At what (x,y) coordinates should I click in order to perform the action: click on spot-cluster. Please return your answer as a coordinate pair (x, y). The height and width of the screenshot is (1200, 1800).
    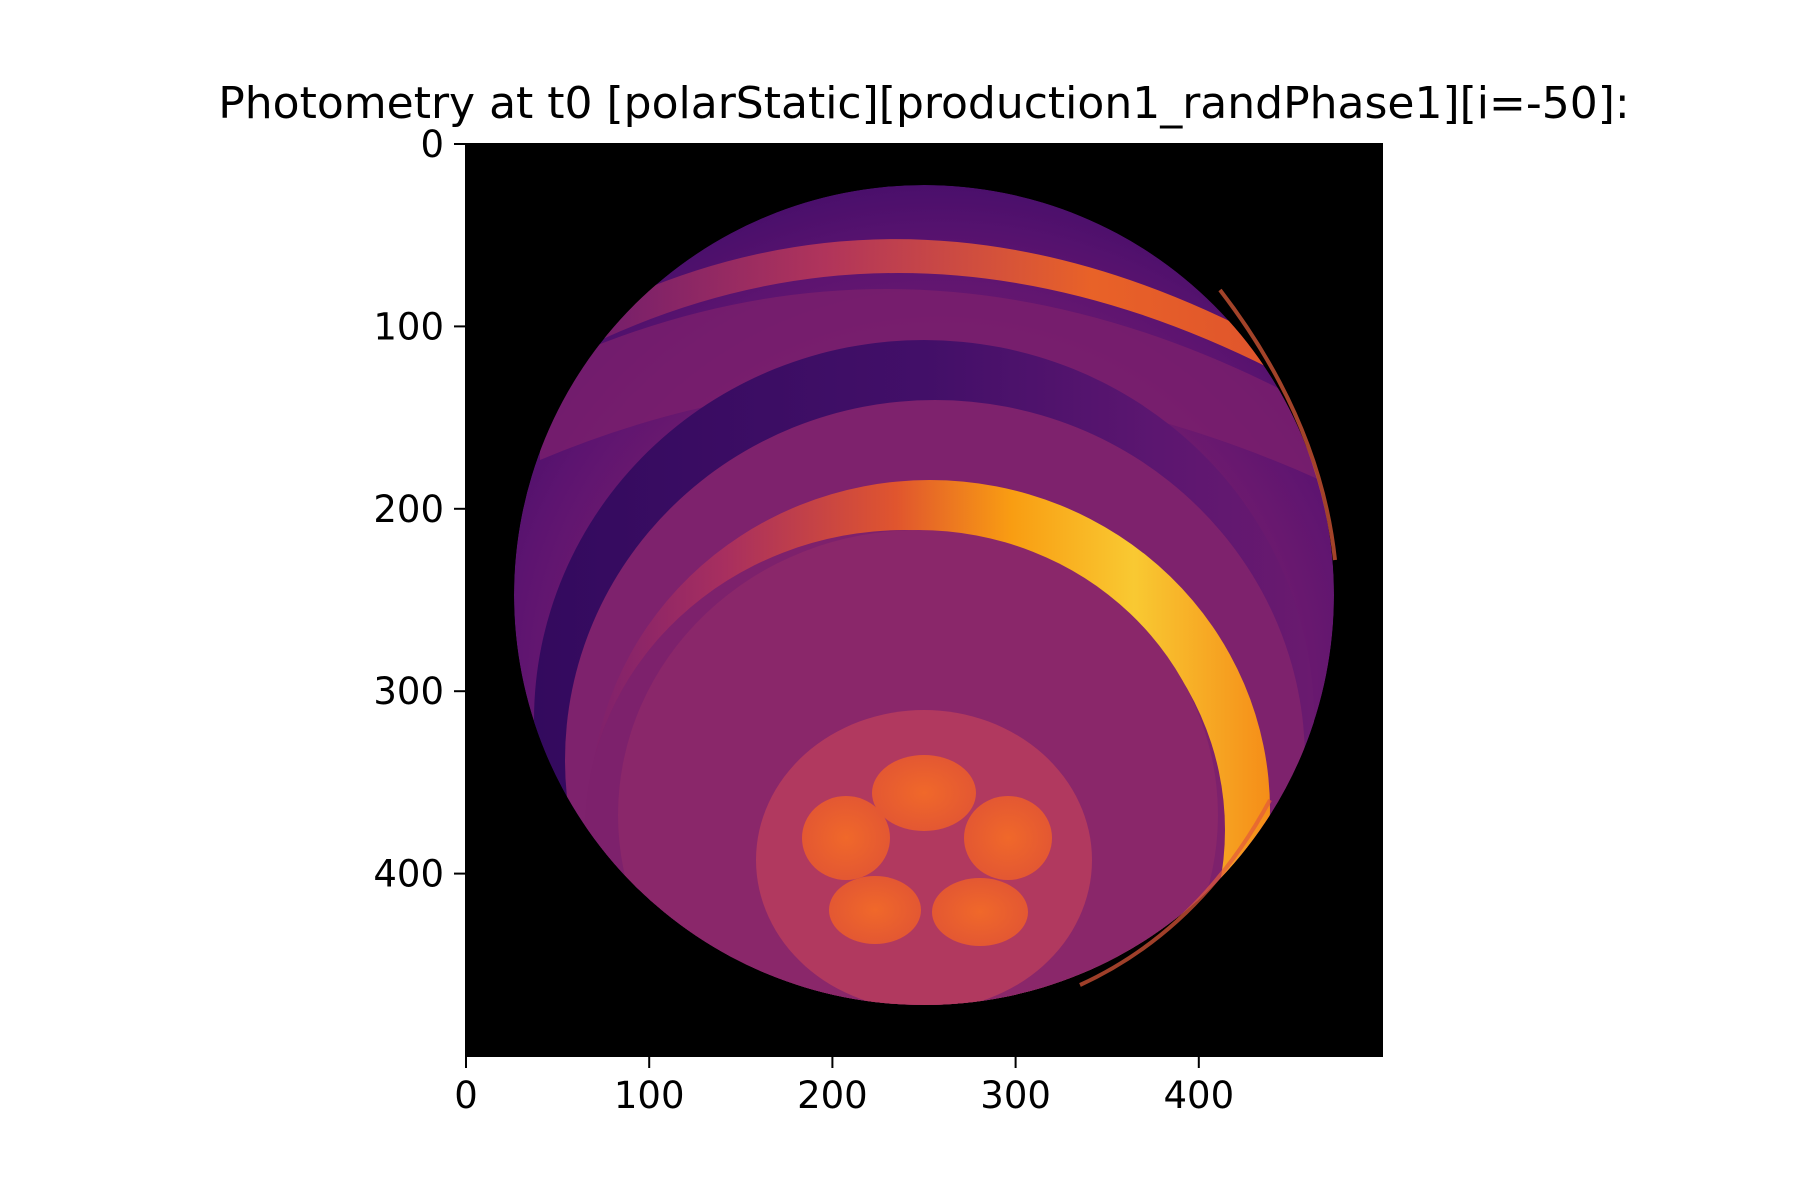
    Looking at the image, I should click on (927, 850).